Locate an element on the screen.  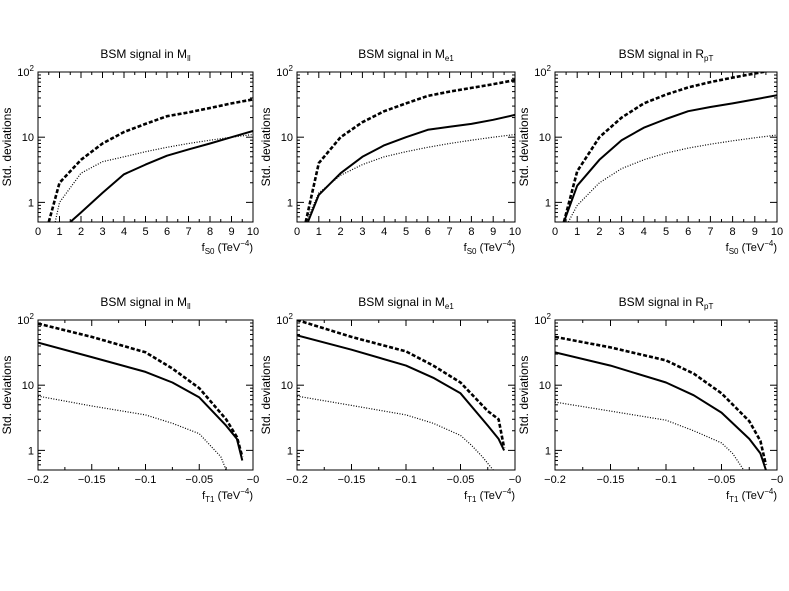
title-subscript: pT is located at coordinates (708, 58).